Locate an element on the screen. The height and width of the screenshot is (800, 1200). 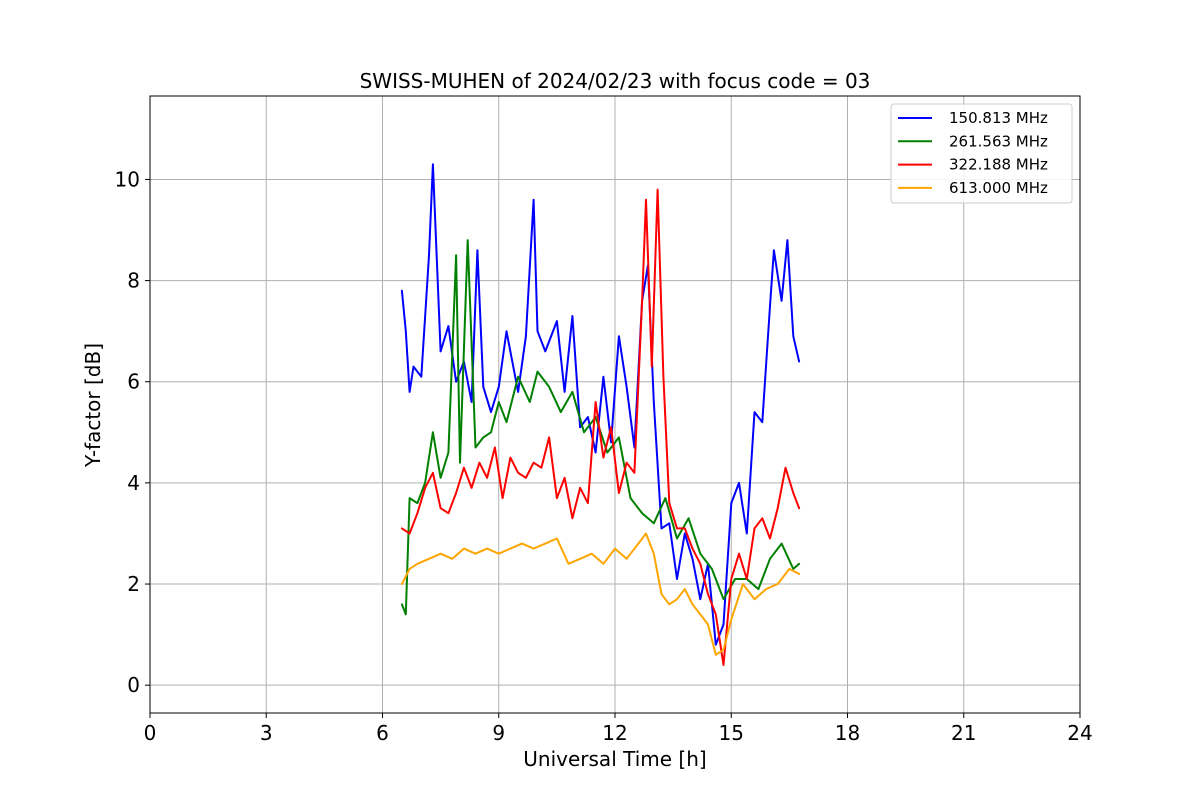
x-tick-label: 24 is located at coordinates (1079, 733).